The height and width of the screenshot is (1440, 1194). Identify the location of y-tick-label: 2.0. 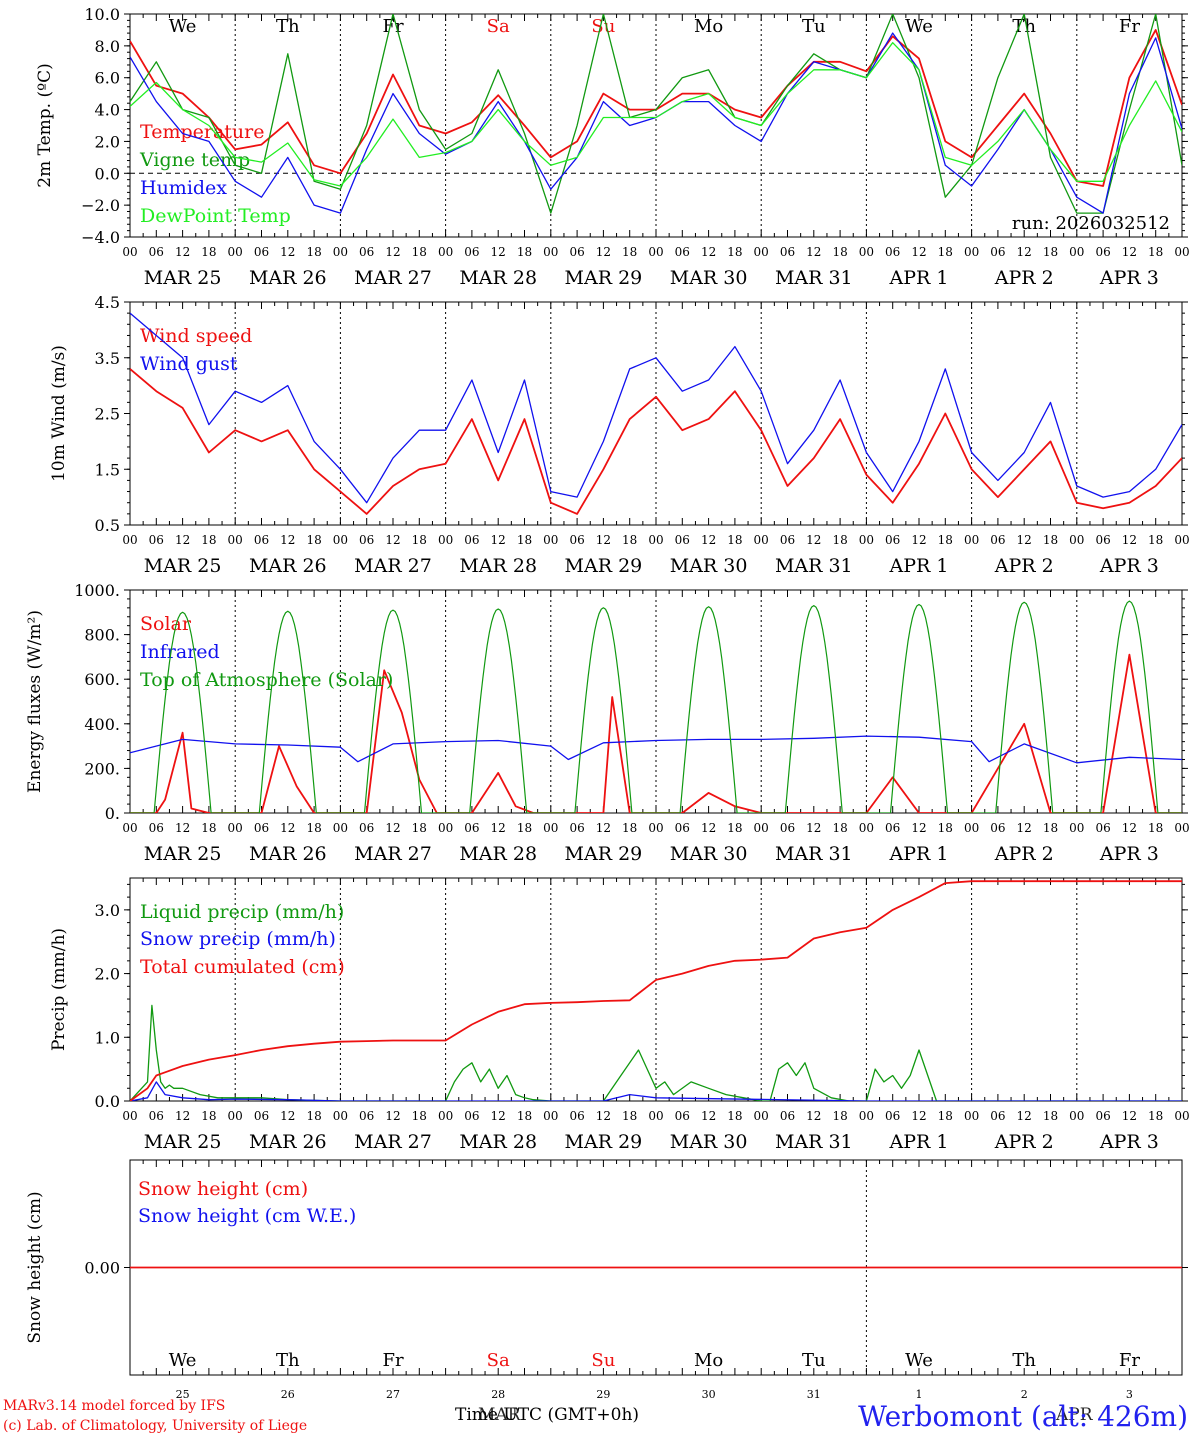
(107, 974).